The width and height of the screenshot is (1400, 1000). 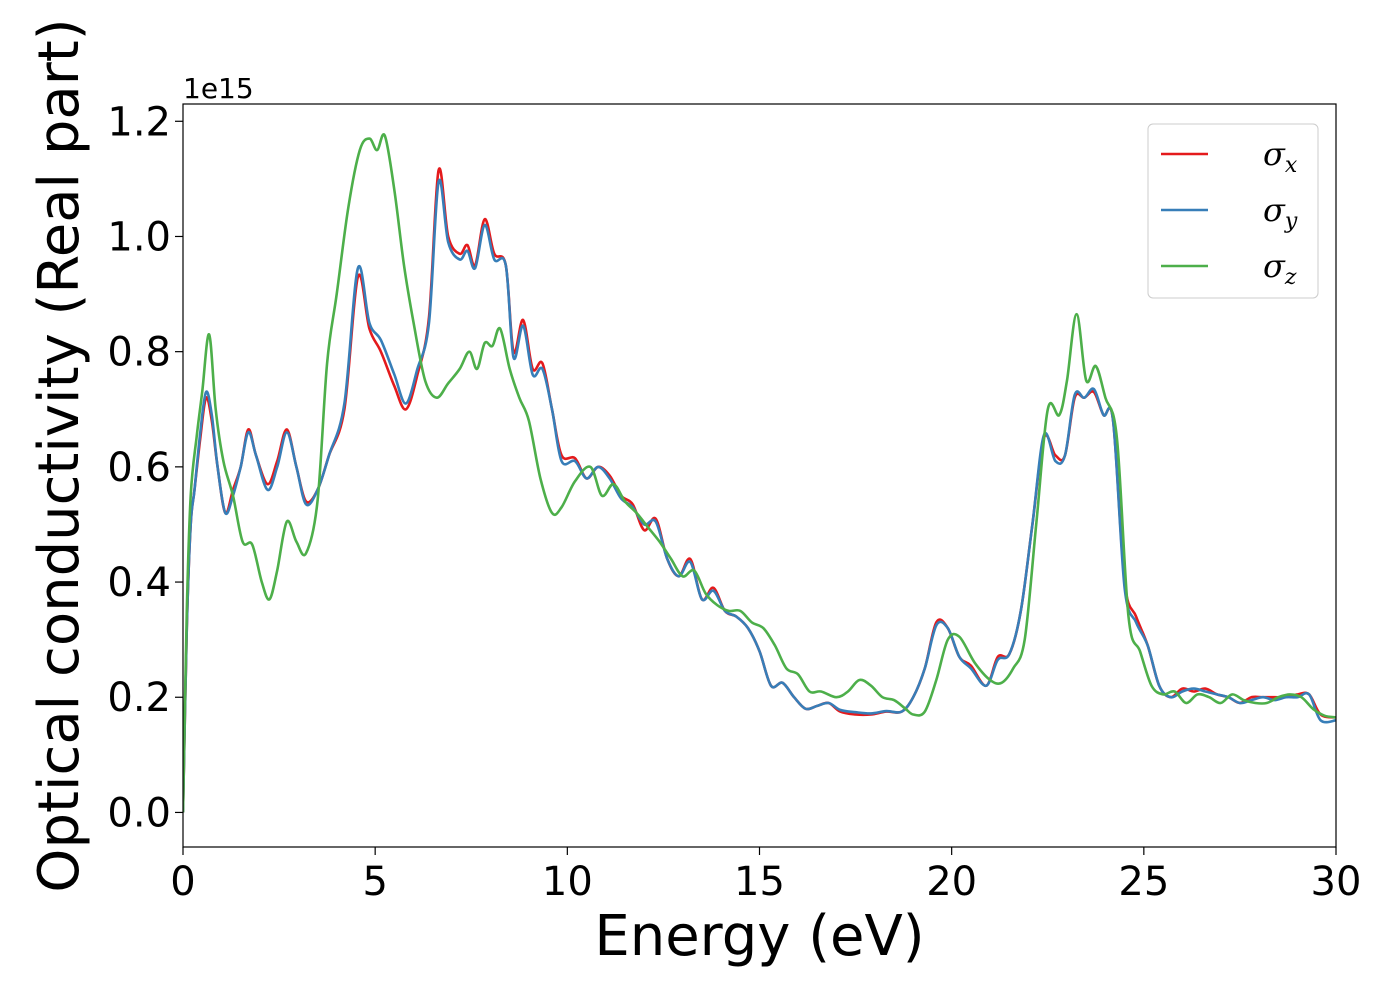 What do you see at coordinates (139, 353) in the screenshot?
I see `y-tick-label: 0.8` at bounding box center [139, 353].